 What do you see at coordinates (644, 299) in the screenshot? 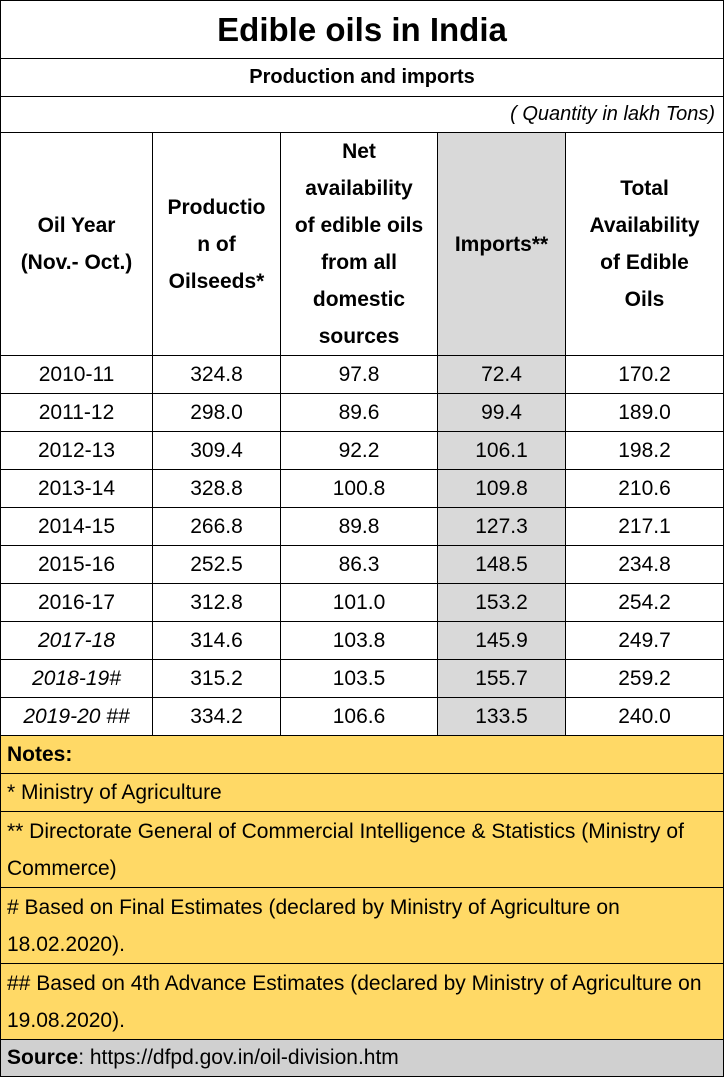
I see `col-header-total-line4: Oils` at bounding box center [644, 299].